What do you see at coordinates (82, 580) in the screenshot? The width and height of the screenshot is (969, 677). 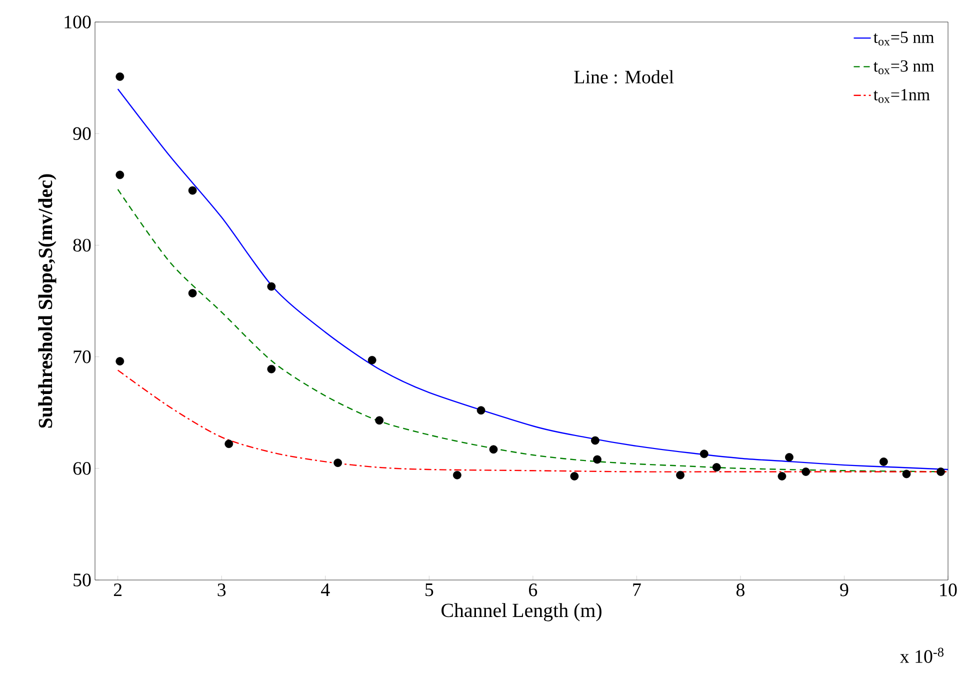 I see `y-tick-label: 50` at bounding box center [82, 580].